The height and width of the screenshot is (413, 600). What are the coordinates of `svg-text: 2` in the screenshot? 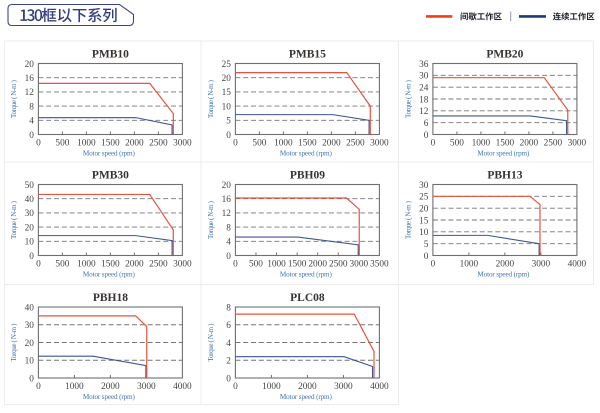 It's located at (228, 362).